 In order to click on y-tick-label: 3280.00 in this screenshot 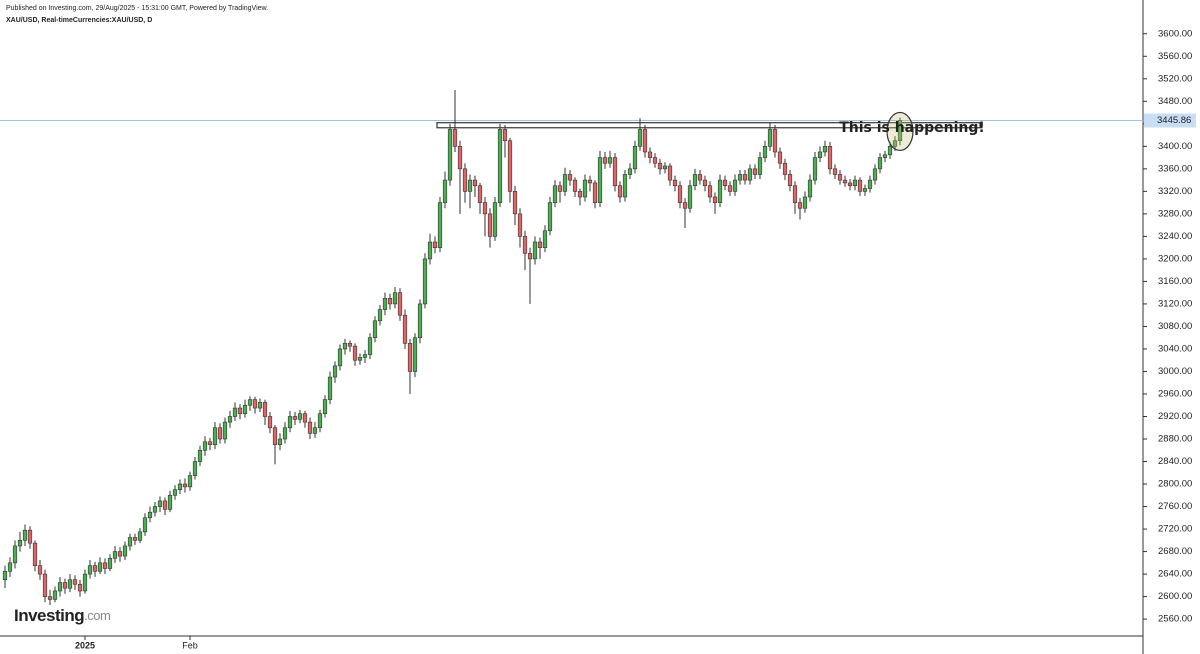, I will do `click(1175, 213)`.